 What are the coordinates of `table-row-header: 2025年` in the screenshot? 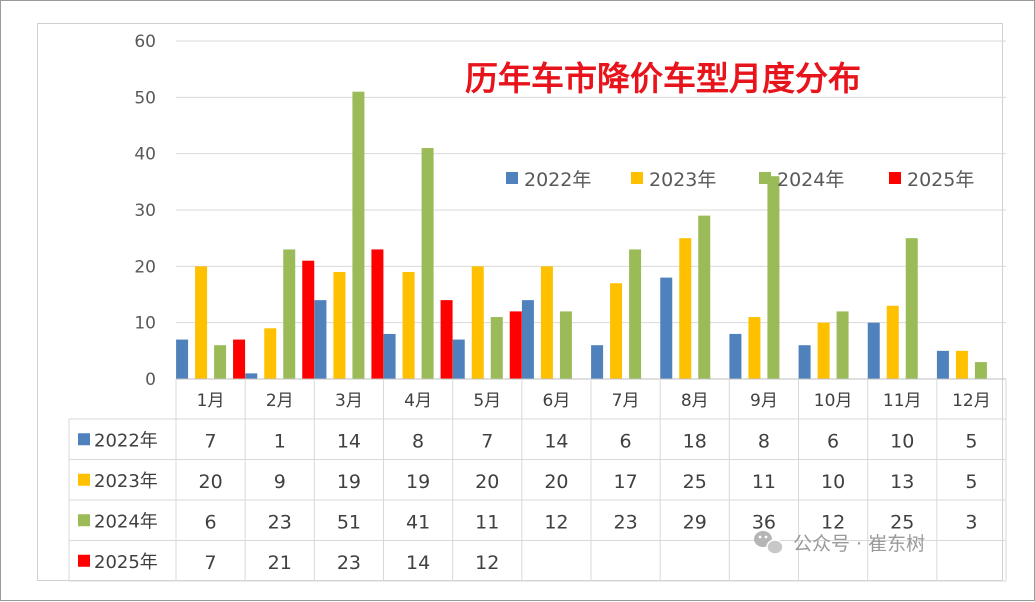 It's located at (126, 562).